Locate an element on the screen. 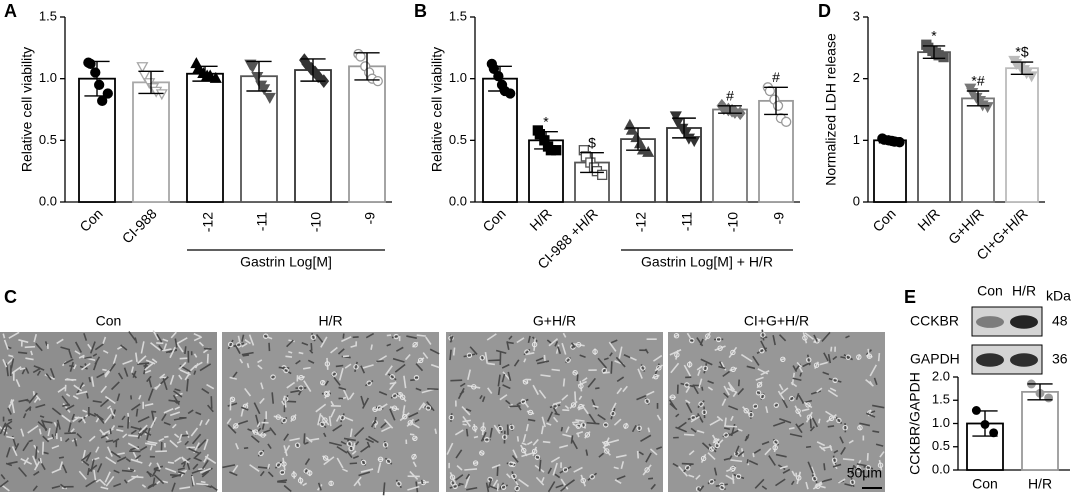 This screenshot has height=496, width=1079. y-tick-label: 0.0 is located at coordinates (458, 200).